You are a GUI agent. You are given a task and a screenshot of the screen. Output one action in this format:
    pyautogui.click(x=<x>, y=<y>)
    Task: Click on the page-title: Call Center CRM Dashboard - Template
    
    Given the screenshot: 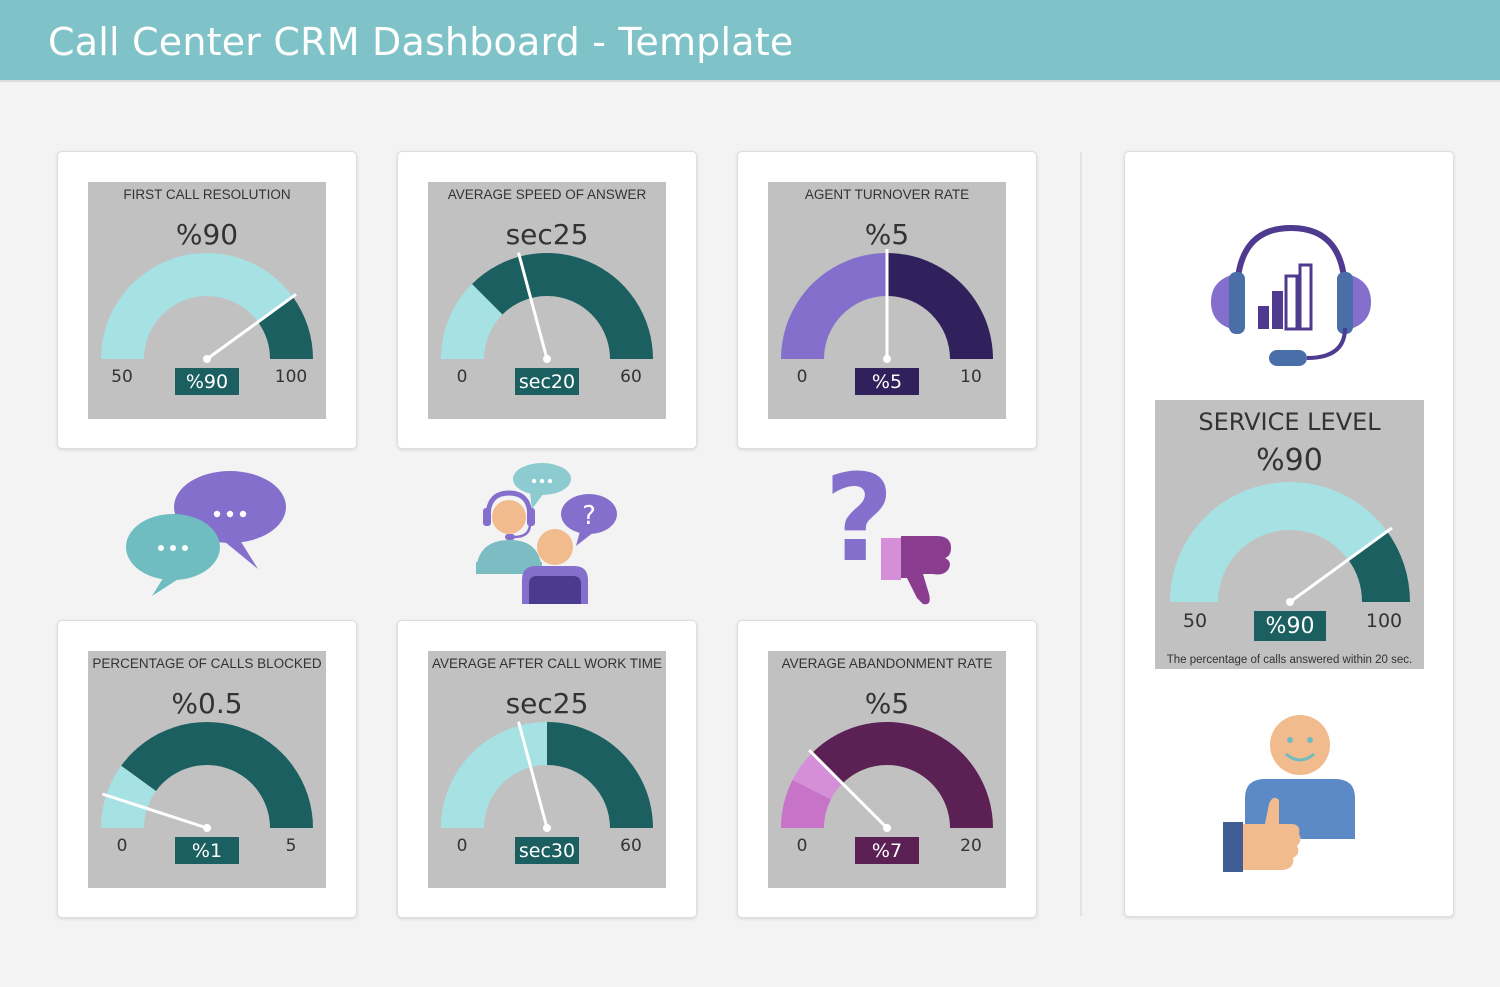 What is the action you would take?
    pyautogui.click(x=421, y=42)
    